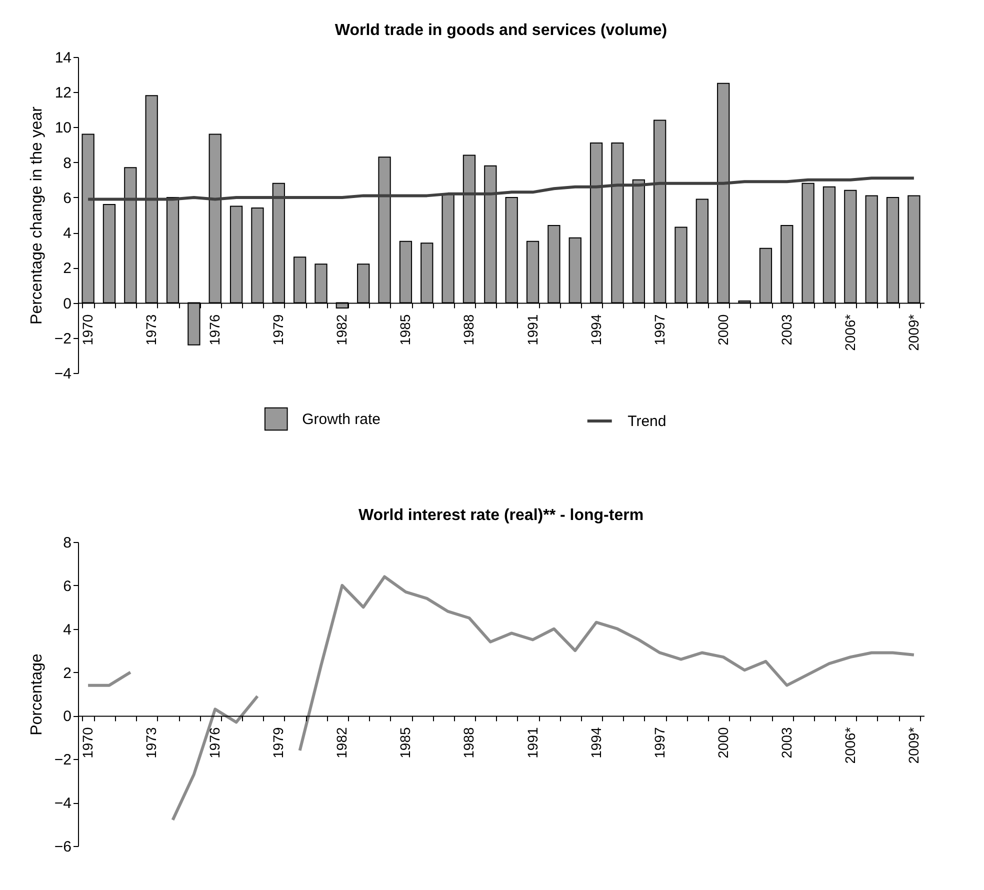  Describe the element at coordinates (341, 419) in the screenshot. I see `legend-label: Growth rate` at that location.